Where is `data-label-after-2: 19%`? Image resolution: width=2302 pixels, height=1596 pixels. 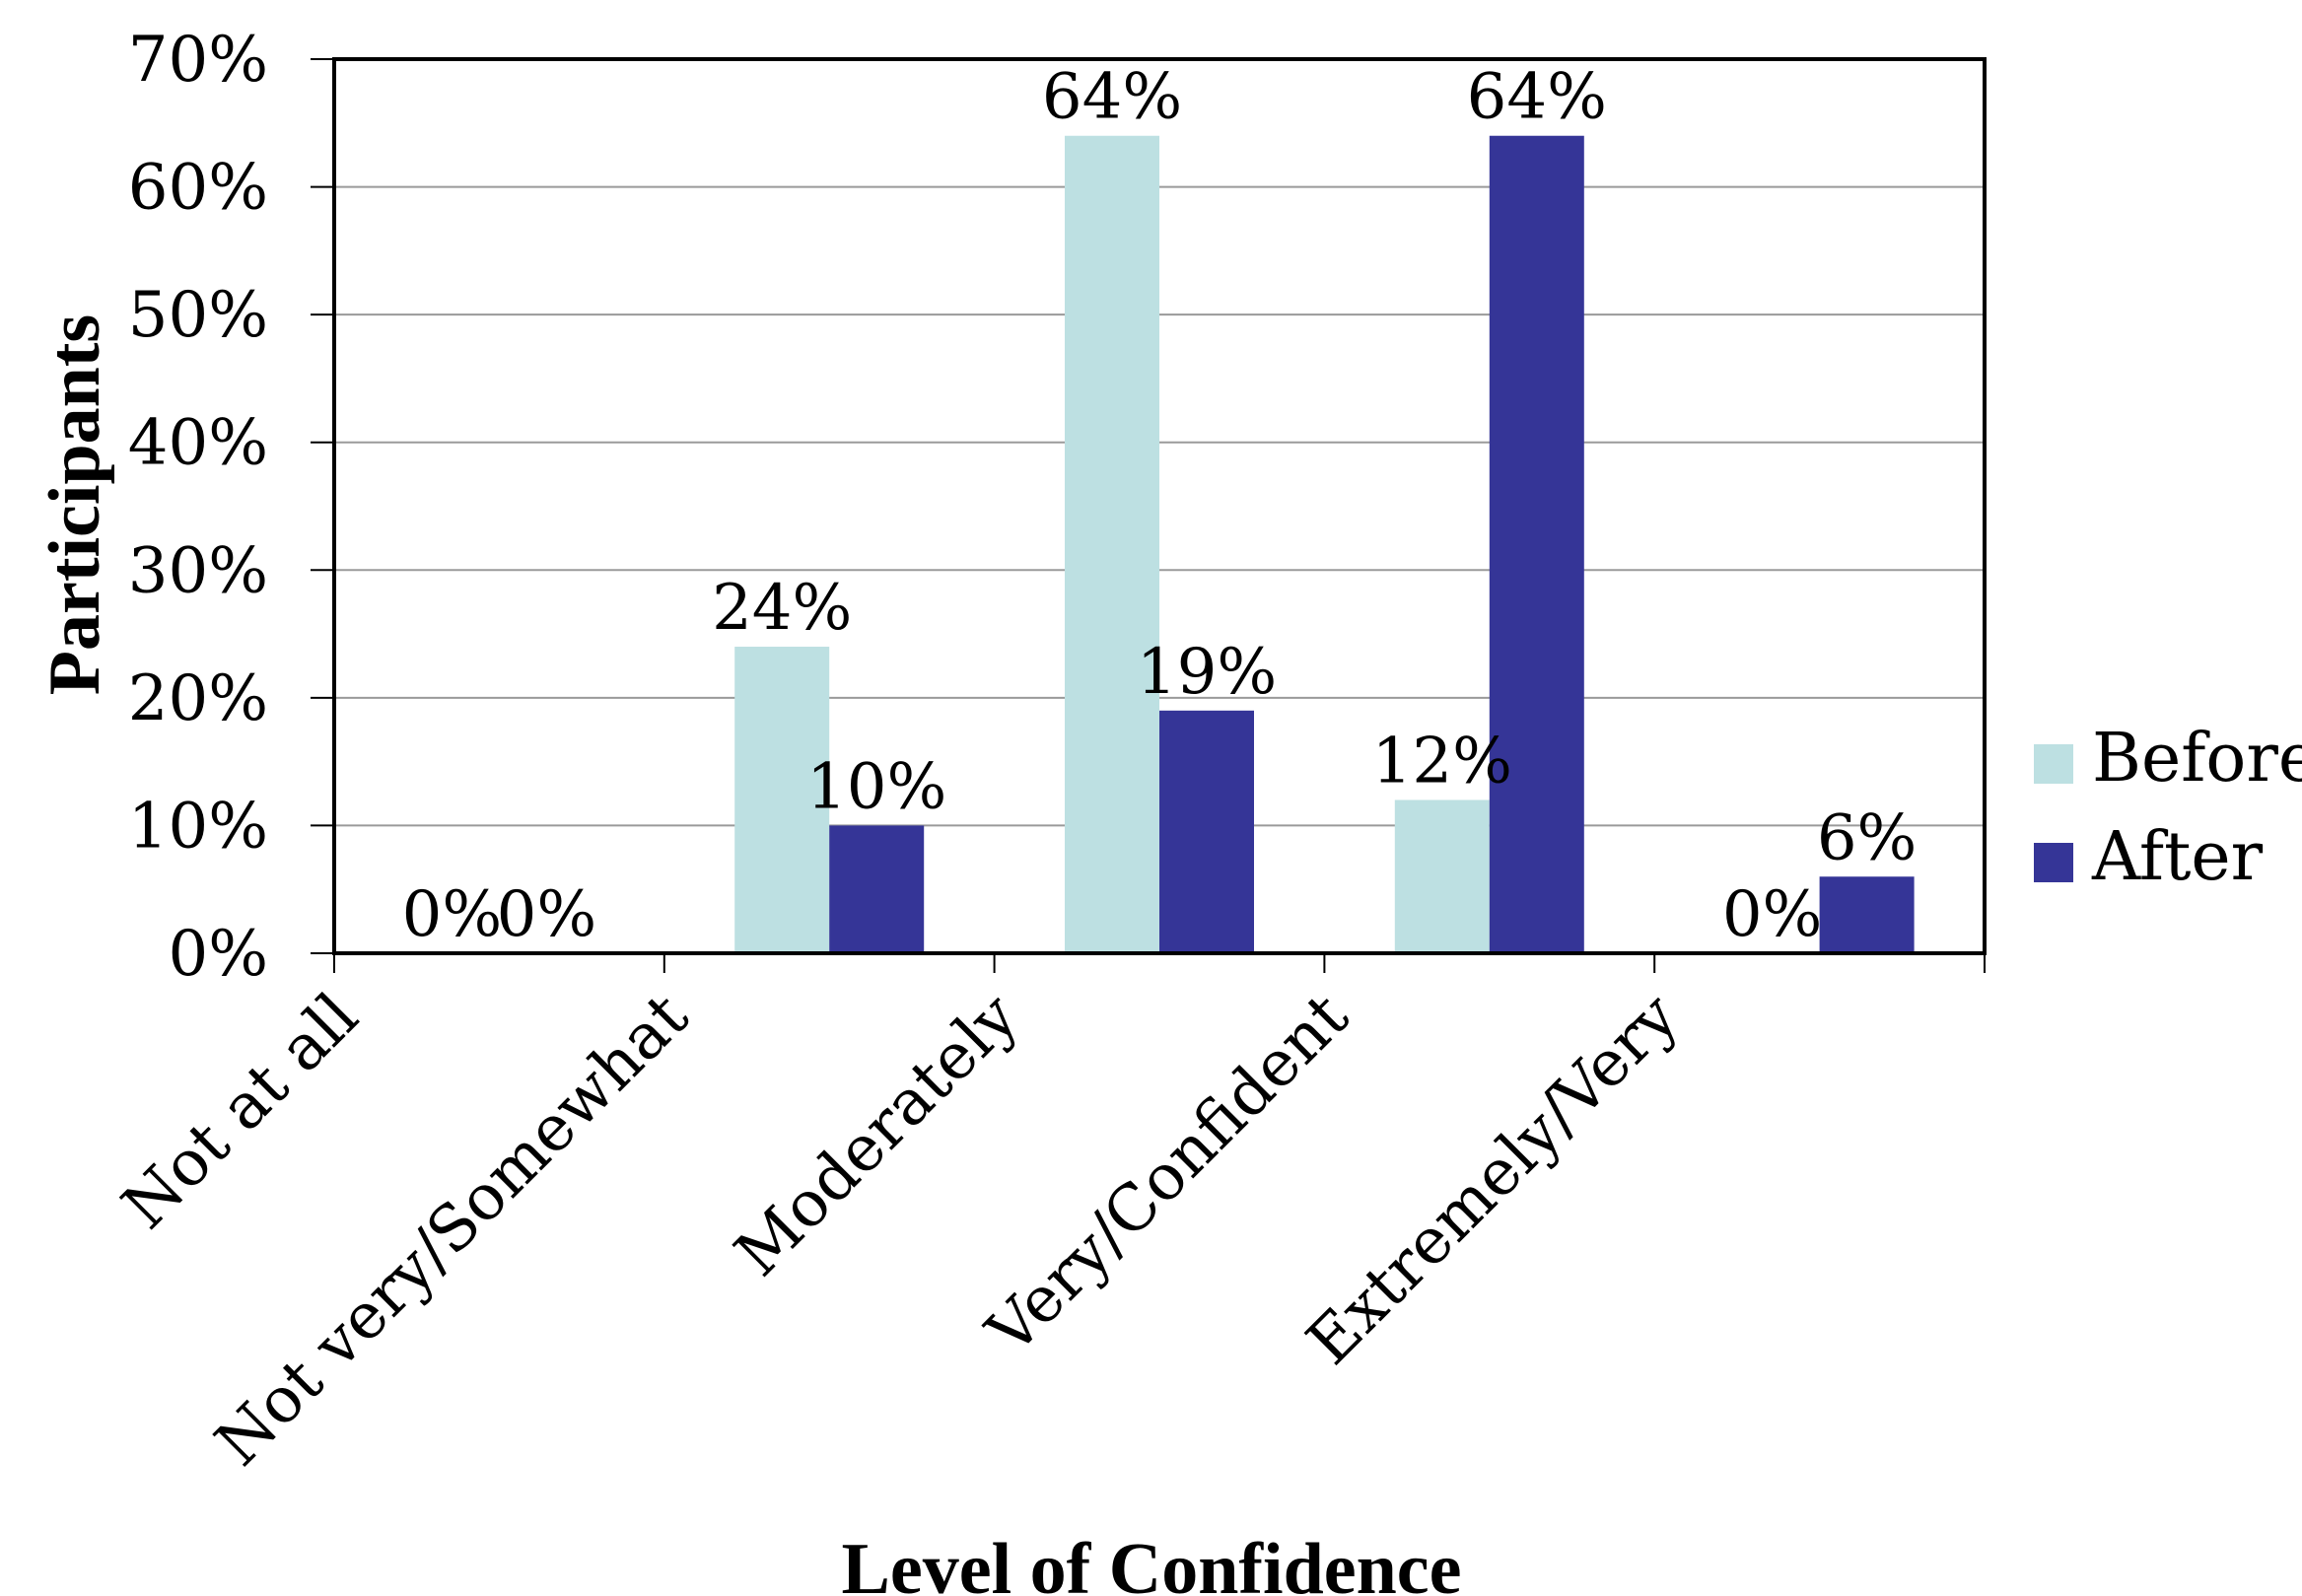
data-label-after-2: 19% is located at coordinates (1207, 672).